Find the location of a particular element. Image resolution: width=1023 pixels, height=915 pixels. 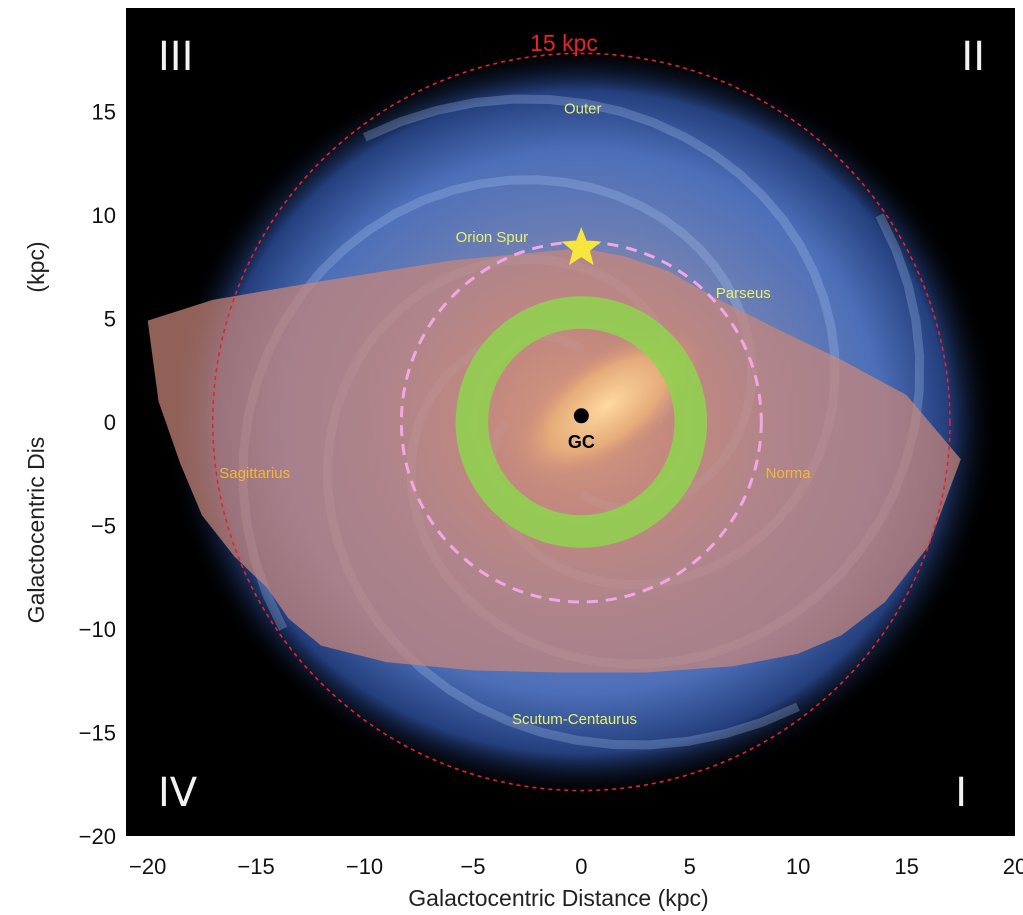

quadrant-label: I is located at coordinates (961, 793).